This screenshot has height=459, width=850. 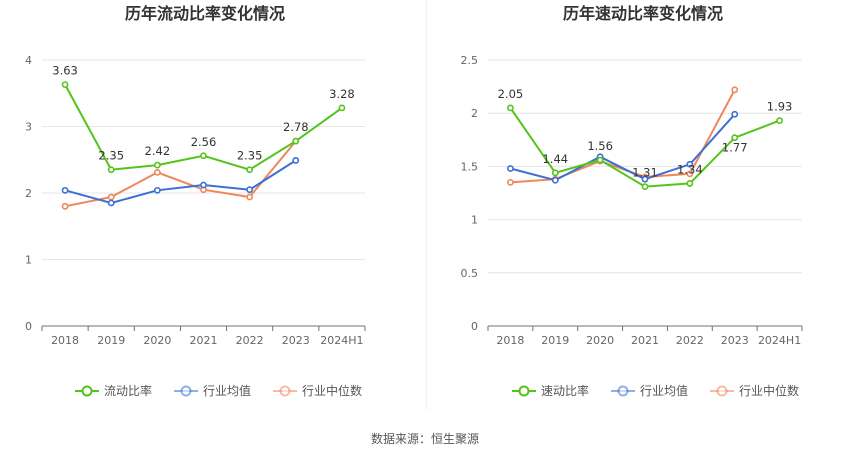 I want to click on chart-title: 历年速动比率变化情况, so click(x=643, y=13).